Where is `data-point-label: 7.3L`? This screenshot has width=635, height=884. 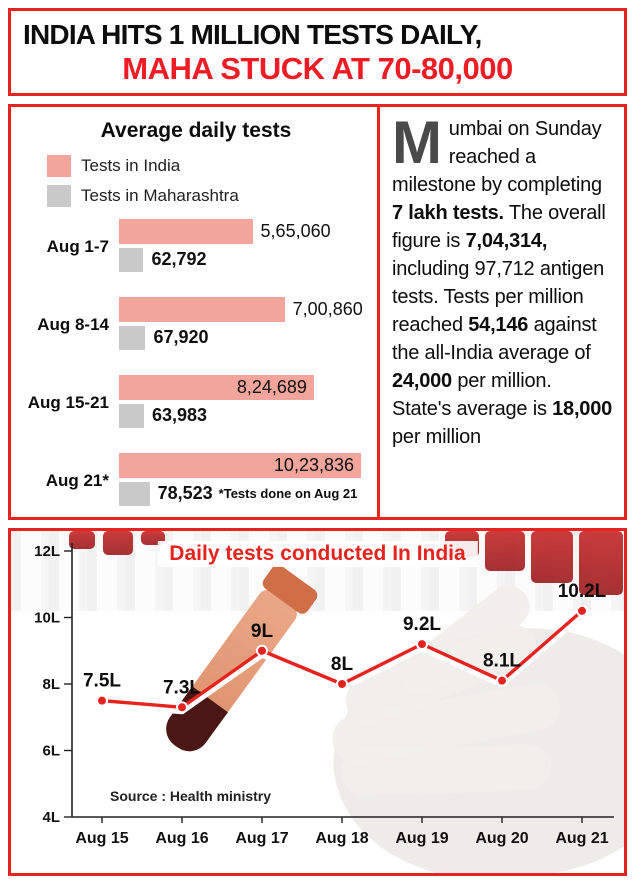
data-point-label: 7.3L is located at coordinates (182, 687).